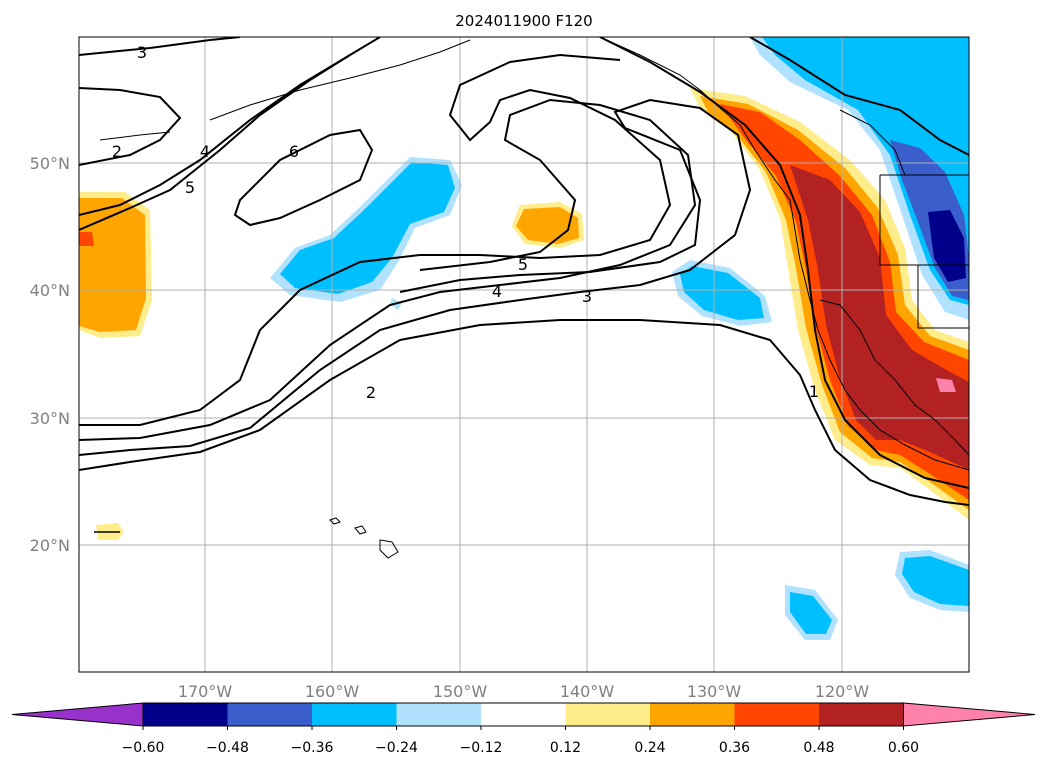  I want to click on colorbar-tick-label: −0.24, so click(396, 748).